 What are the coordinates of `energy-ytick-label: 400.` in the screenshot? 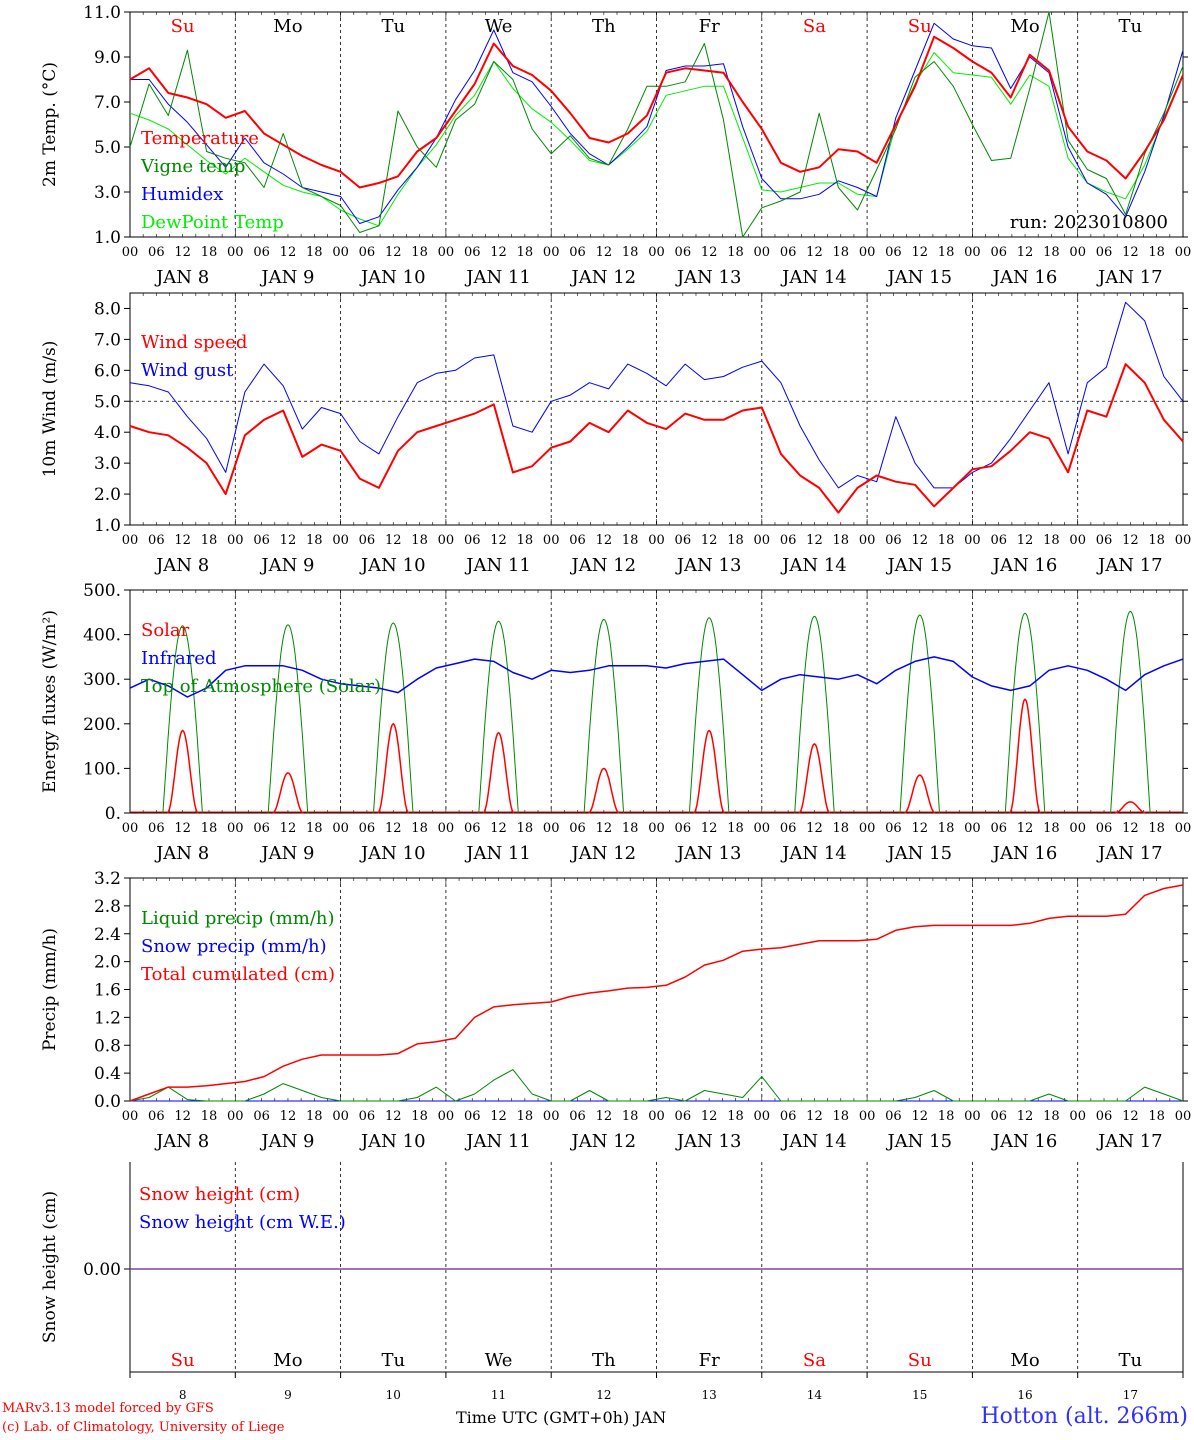 It's located at (102, 636).